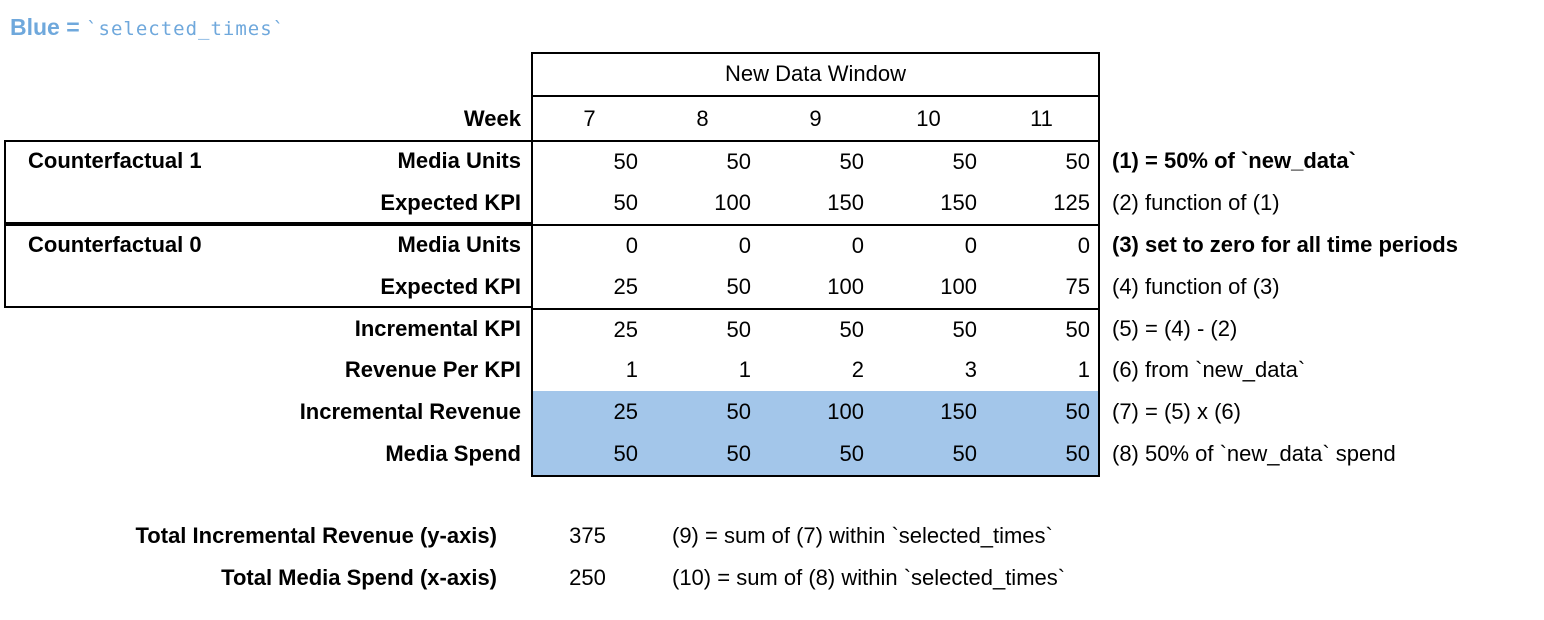 The image size is (1544, 620). Describe the element at coordinates (115, 160) in the screenshot. I see `group-label-counterfactual-1: Counterfactual 1` at that location.